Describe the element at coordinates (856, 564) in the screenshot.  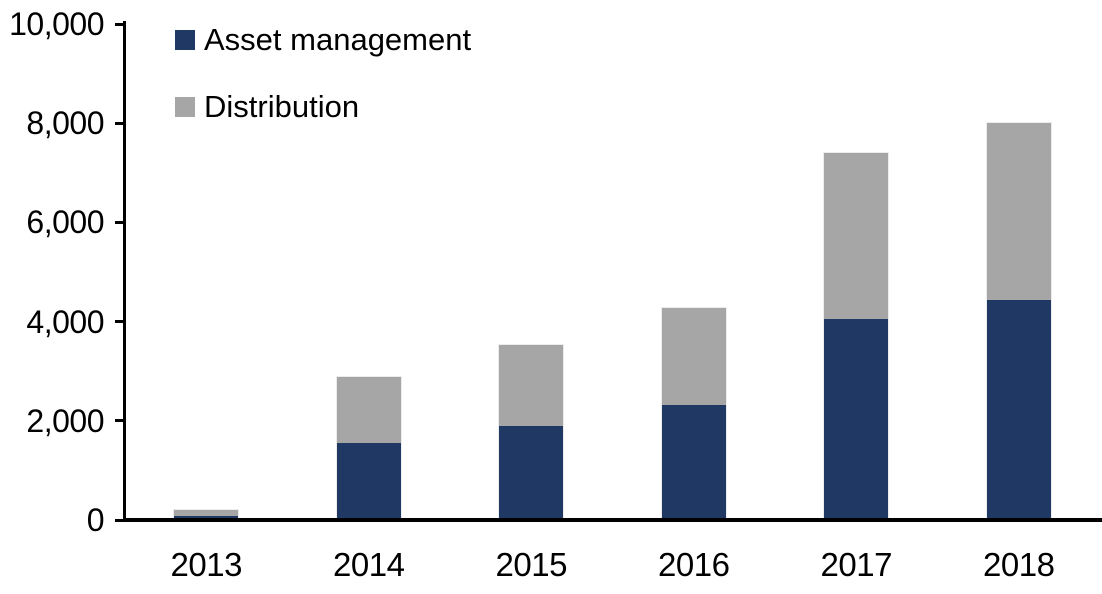
I see `x-tick-label-2017: 2017` at that location.